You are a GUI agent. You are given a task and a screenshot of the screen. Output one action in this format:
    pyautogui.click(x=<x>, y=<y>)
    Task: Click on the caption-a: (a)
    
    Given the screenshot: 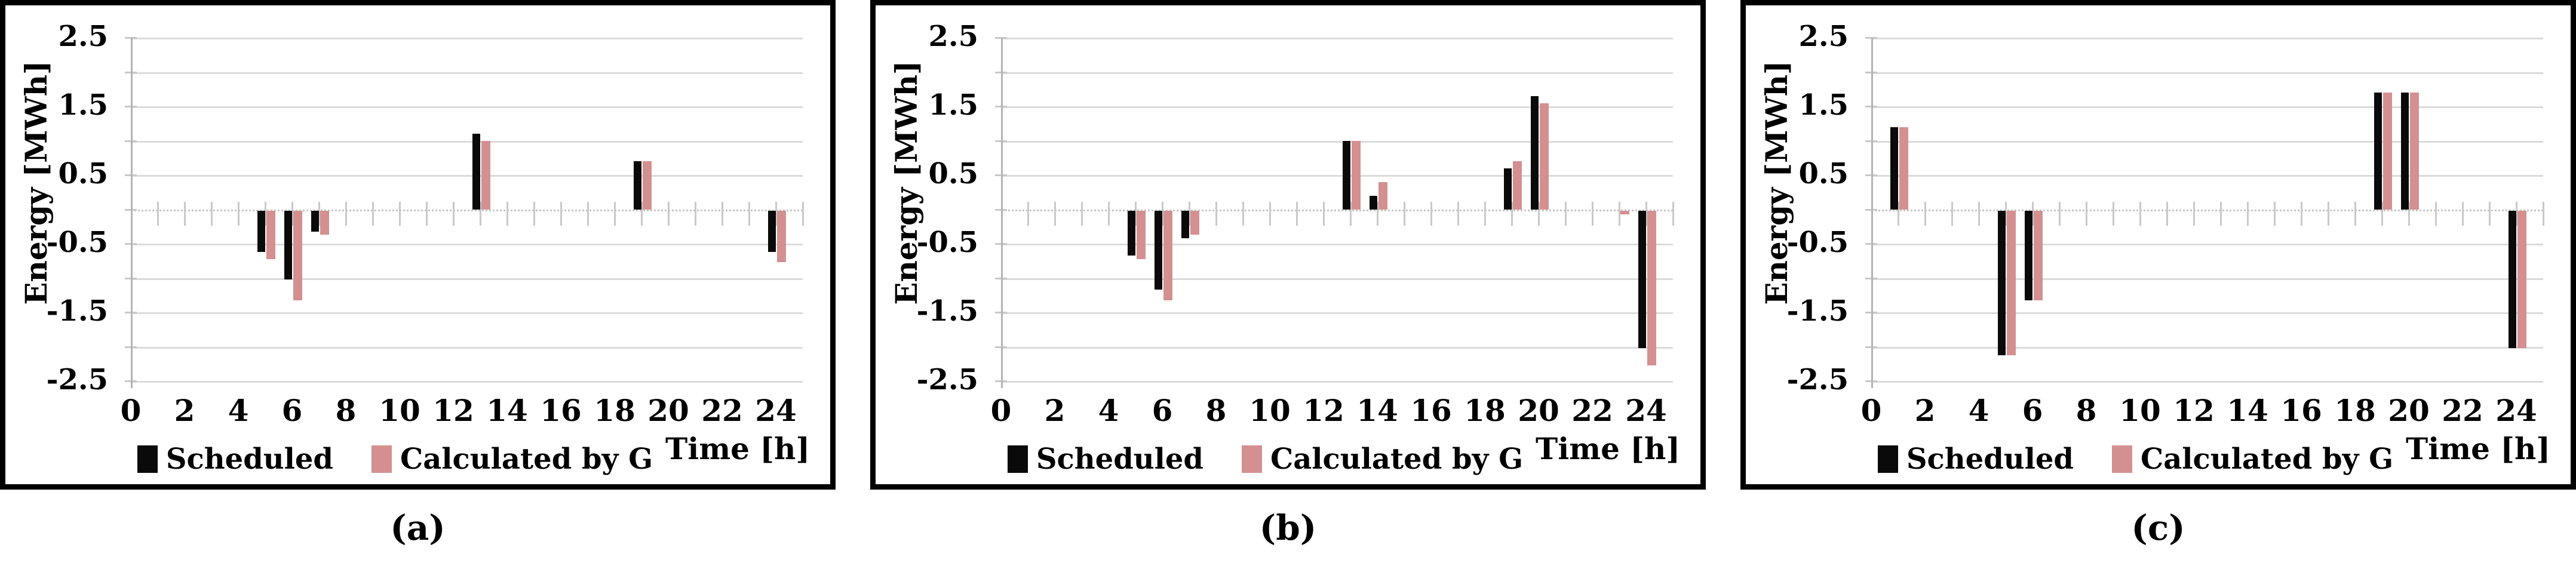 What is the action you would take?
    pyautogui.click(x=418, y=528)
    